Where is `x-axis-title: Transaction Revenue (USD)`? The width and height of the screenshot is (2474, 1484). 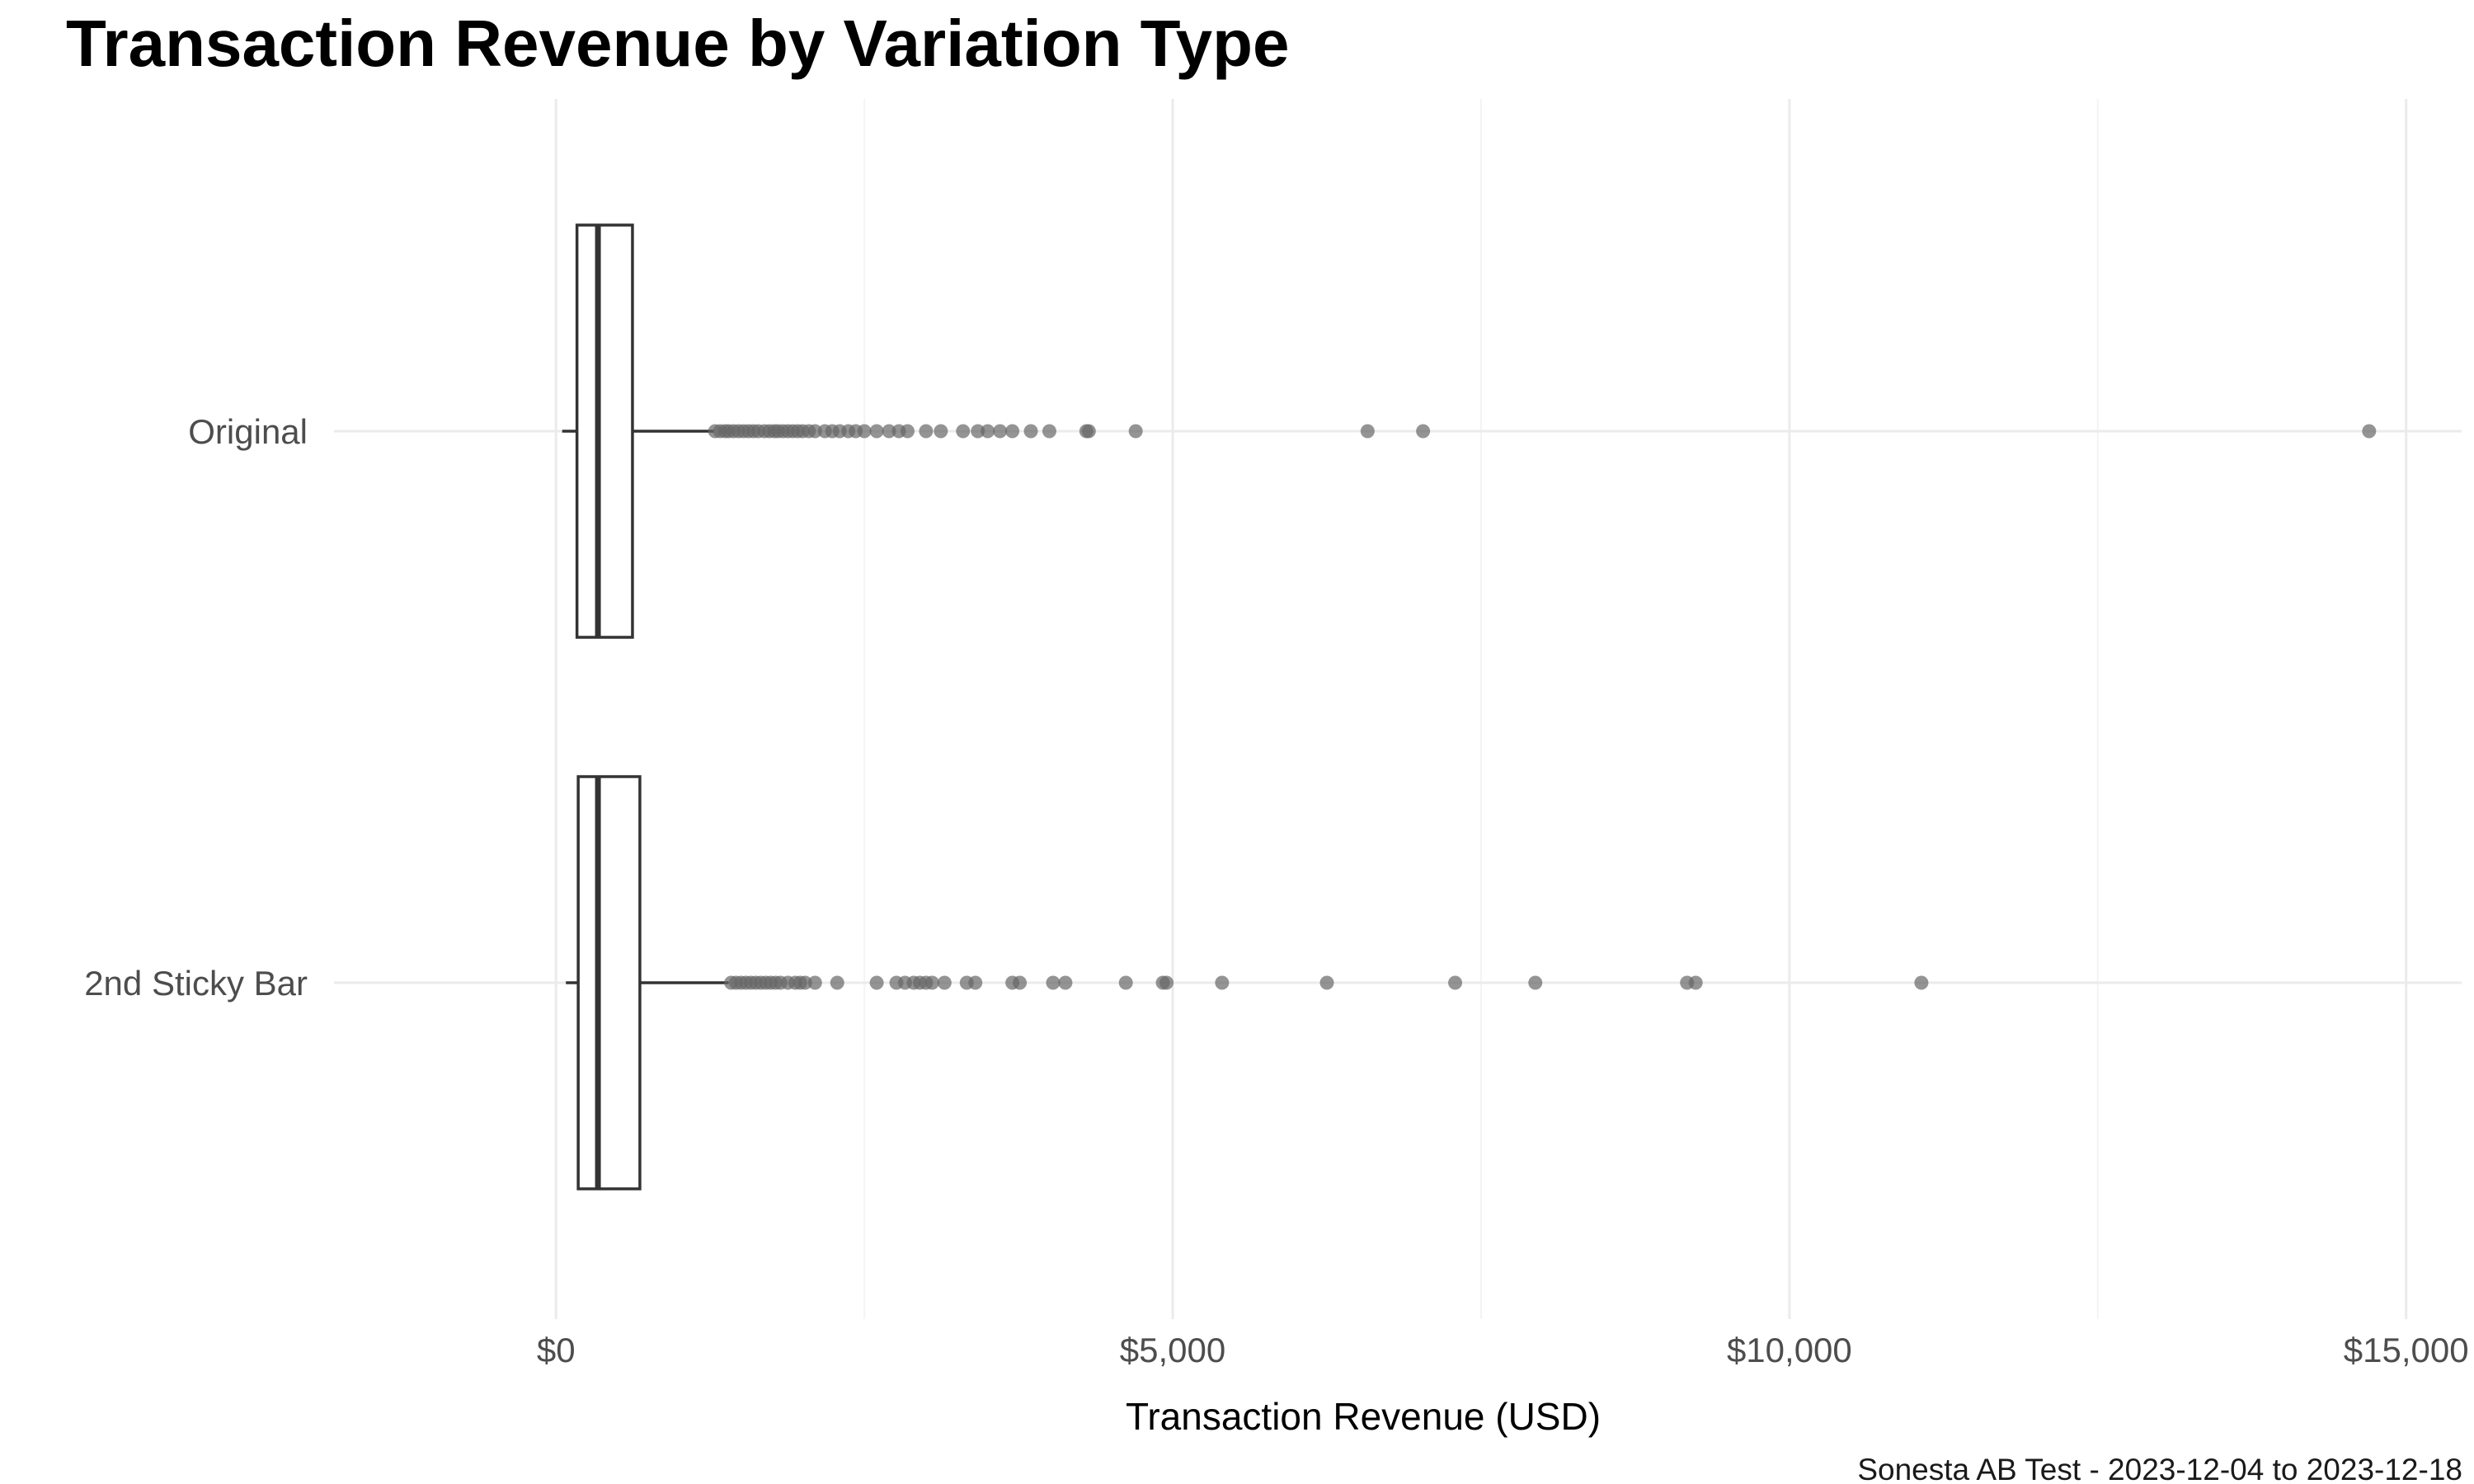 x-axis-title: Transaction Revenue (USD) is located at coordinates (1363, 1416).